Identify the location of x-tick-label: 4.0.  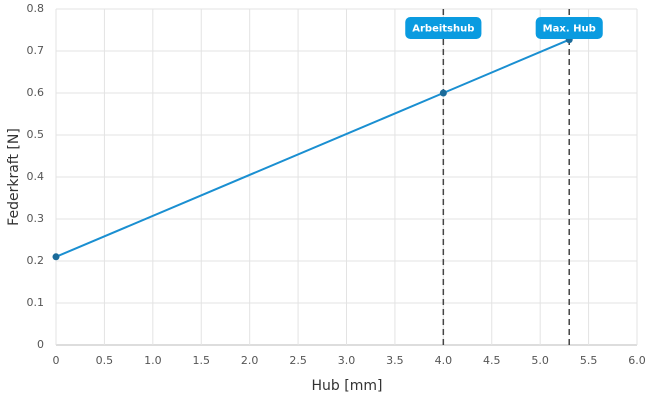
(444, 360).